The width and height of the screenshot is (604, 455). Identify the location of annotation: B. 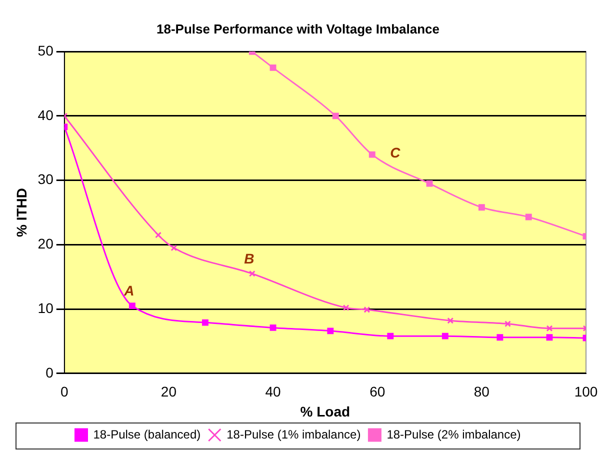
(249, 258).